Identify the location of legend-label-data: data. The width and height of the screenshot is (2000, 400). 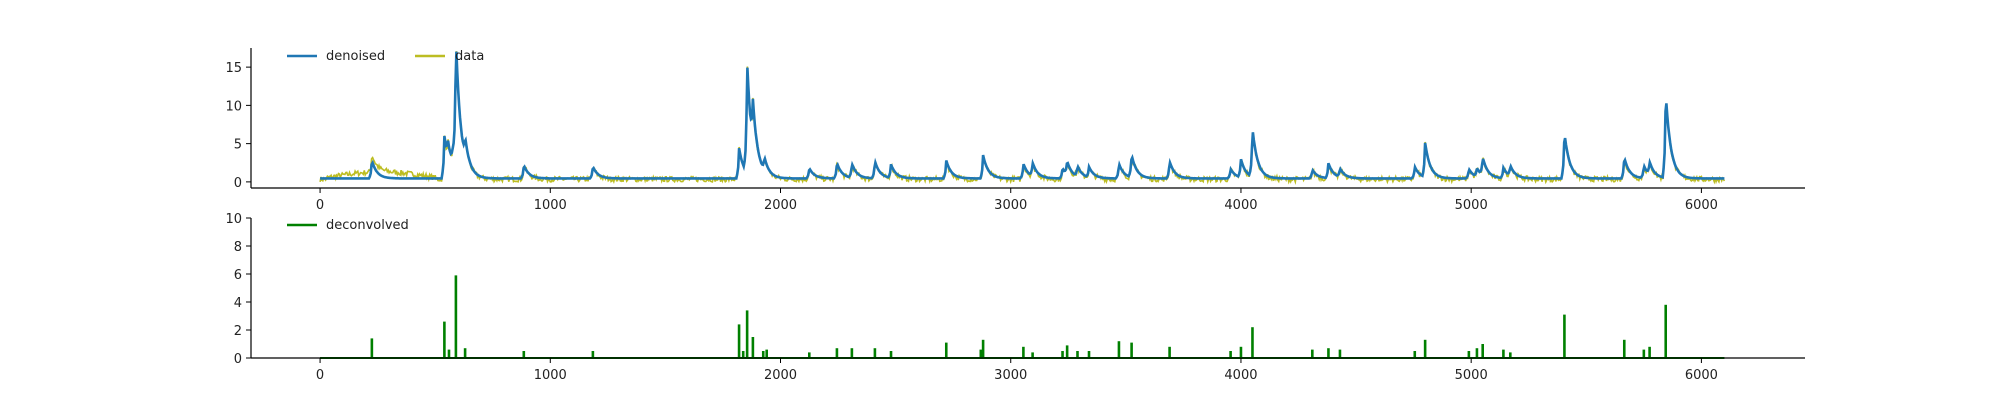
(469, 56).